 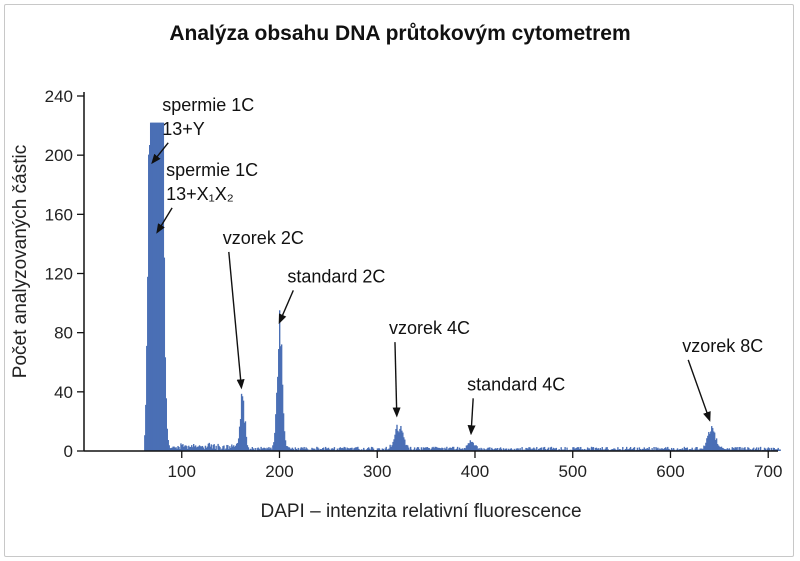 I want to click on peak-annotation: vzorek 4C, so click(x=429, y=368).